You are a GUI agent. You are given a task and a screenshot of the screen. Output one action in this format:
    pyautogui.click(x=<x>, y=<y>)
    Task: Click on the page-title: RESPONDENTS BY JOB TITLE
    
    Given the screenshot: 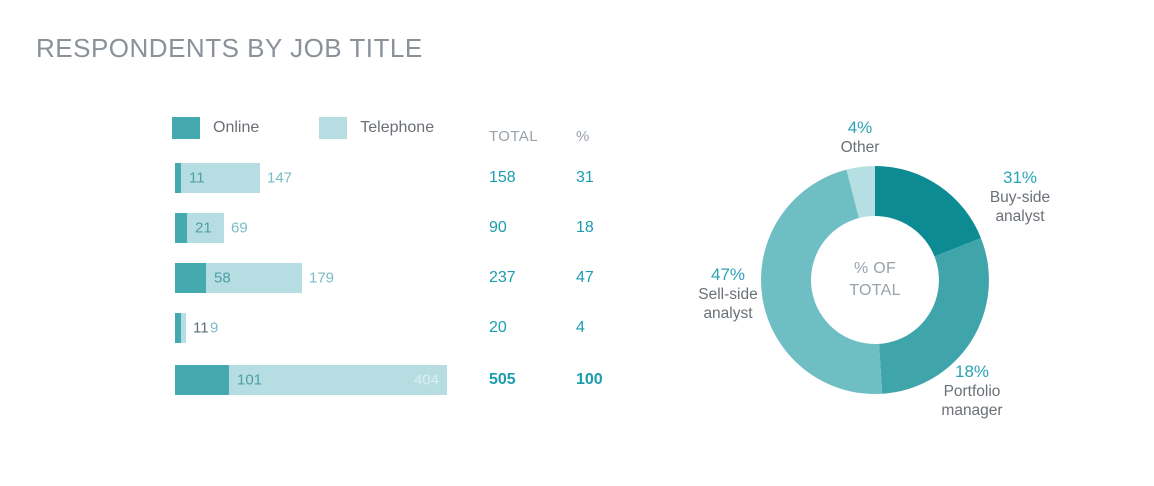 What is the action you would take?
    pyautogui.click(x=229, y=48)
    